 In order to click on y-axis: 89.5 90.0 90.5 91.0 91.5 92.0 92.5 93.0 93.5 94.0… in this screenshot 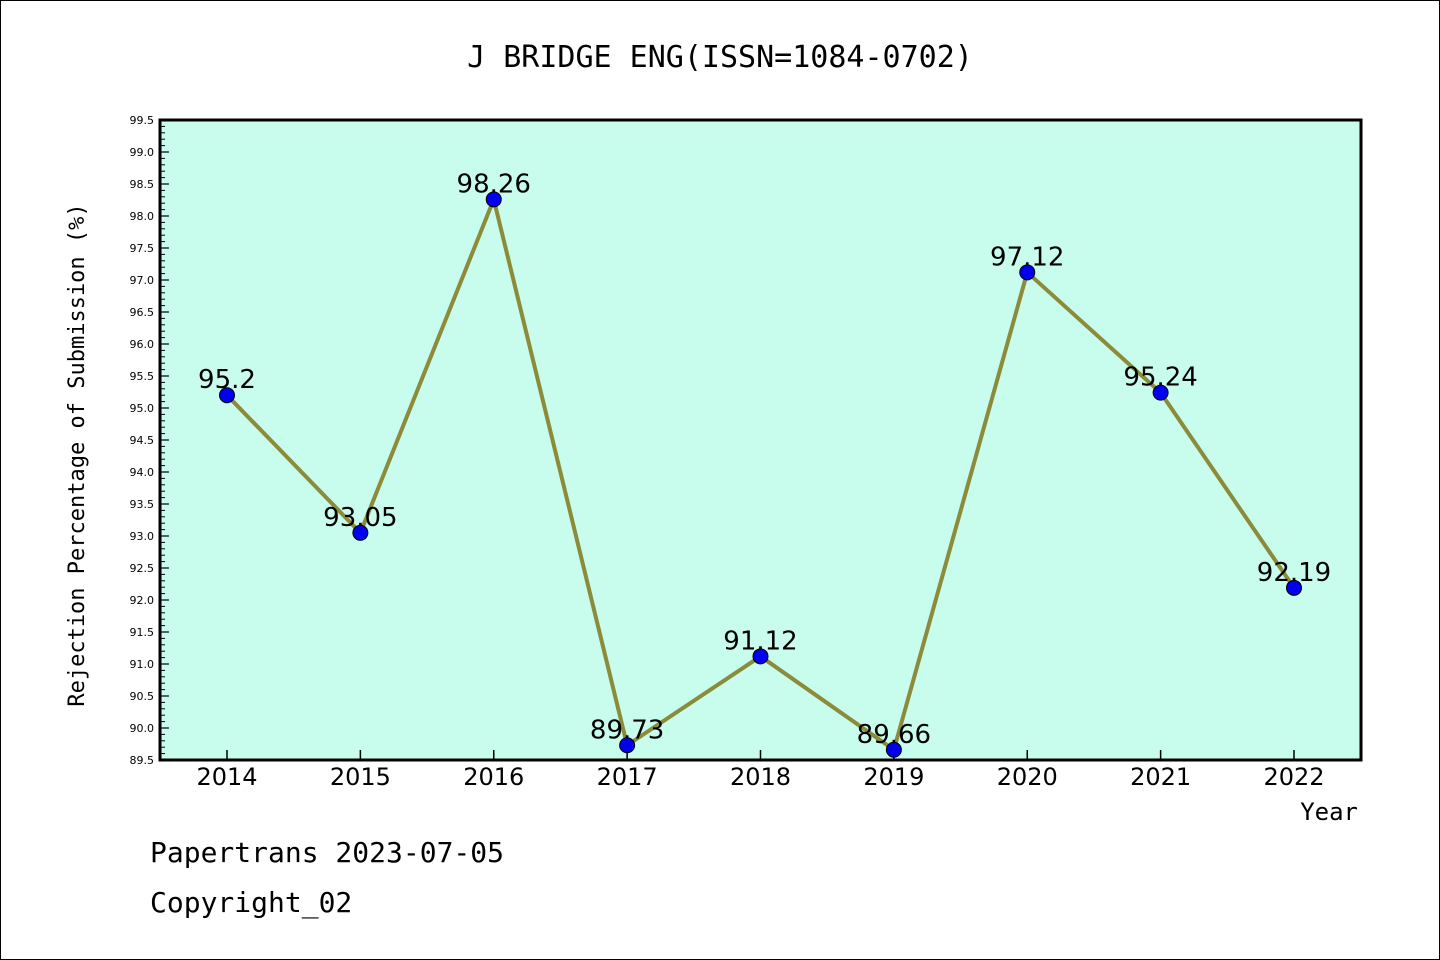, I will do `click(149, 440)`.